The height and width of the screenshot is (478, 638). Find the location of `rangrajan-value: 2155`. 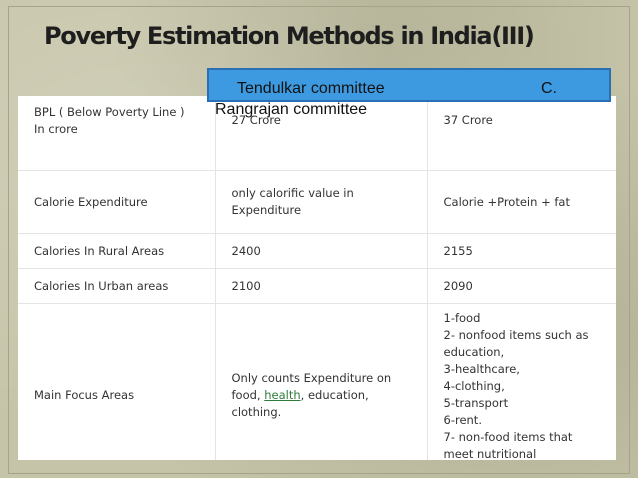

rangrajan-value: 2155 is located at coordinates (521, 251).